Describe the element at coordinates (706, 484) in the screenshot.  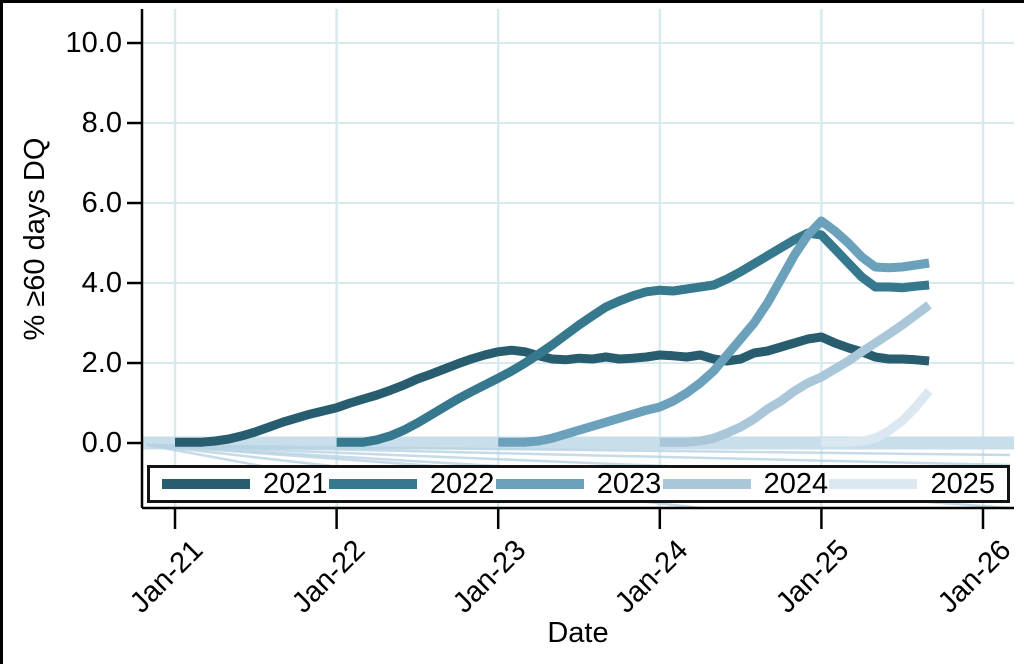
I see `legend-swatch-2024` at that location.